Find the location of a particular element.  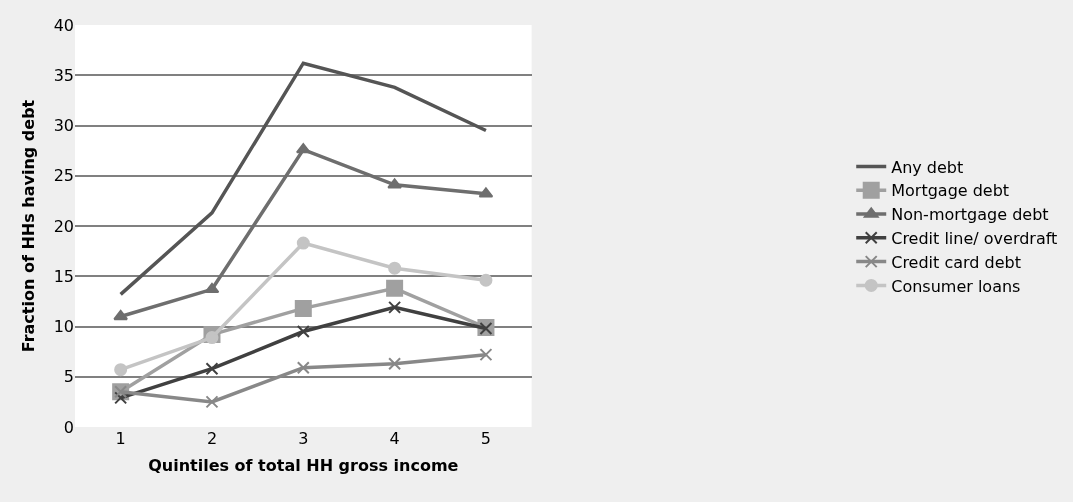

x-tick-label: 5 is located at coordinates (486, 438).